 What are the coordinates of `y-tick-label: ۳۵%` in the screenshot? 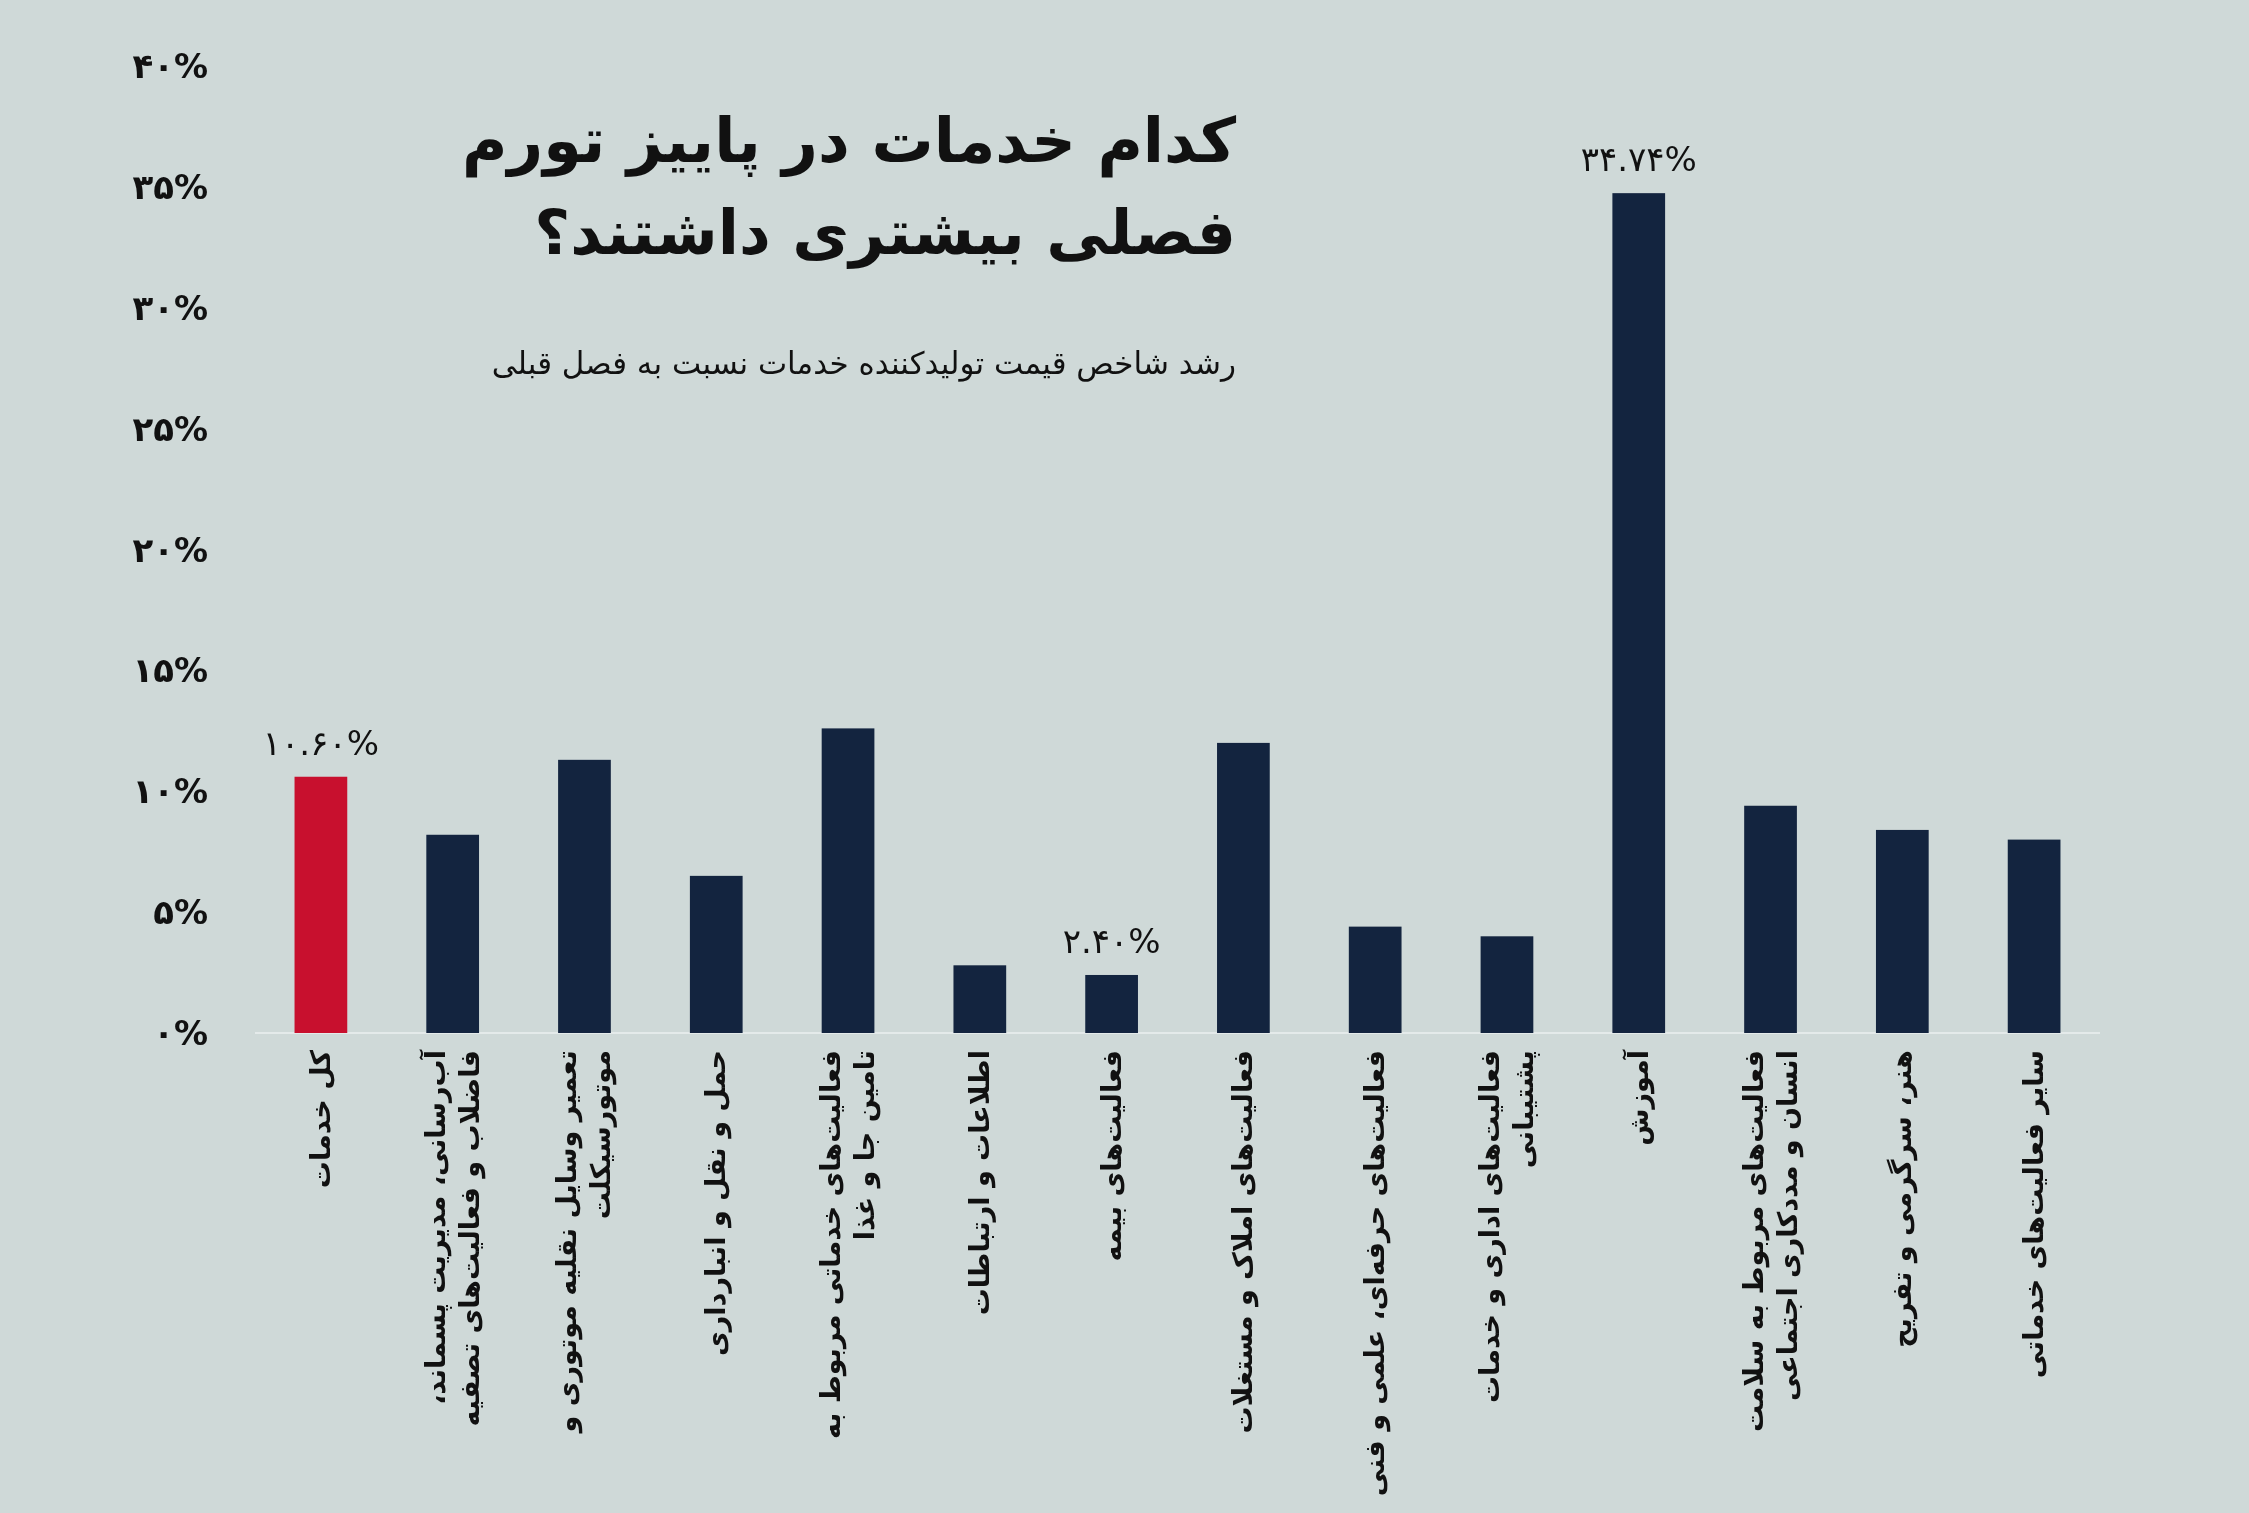 It's located at (170, 186).